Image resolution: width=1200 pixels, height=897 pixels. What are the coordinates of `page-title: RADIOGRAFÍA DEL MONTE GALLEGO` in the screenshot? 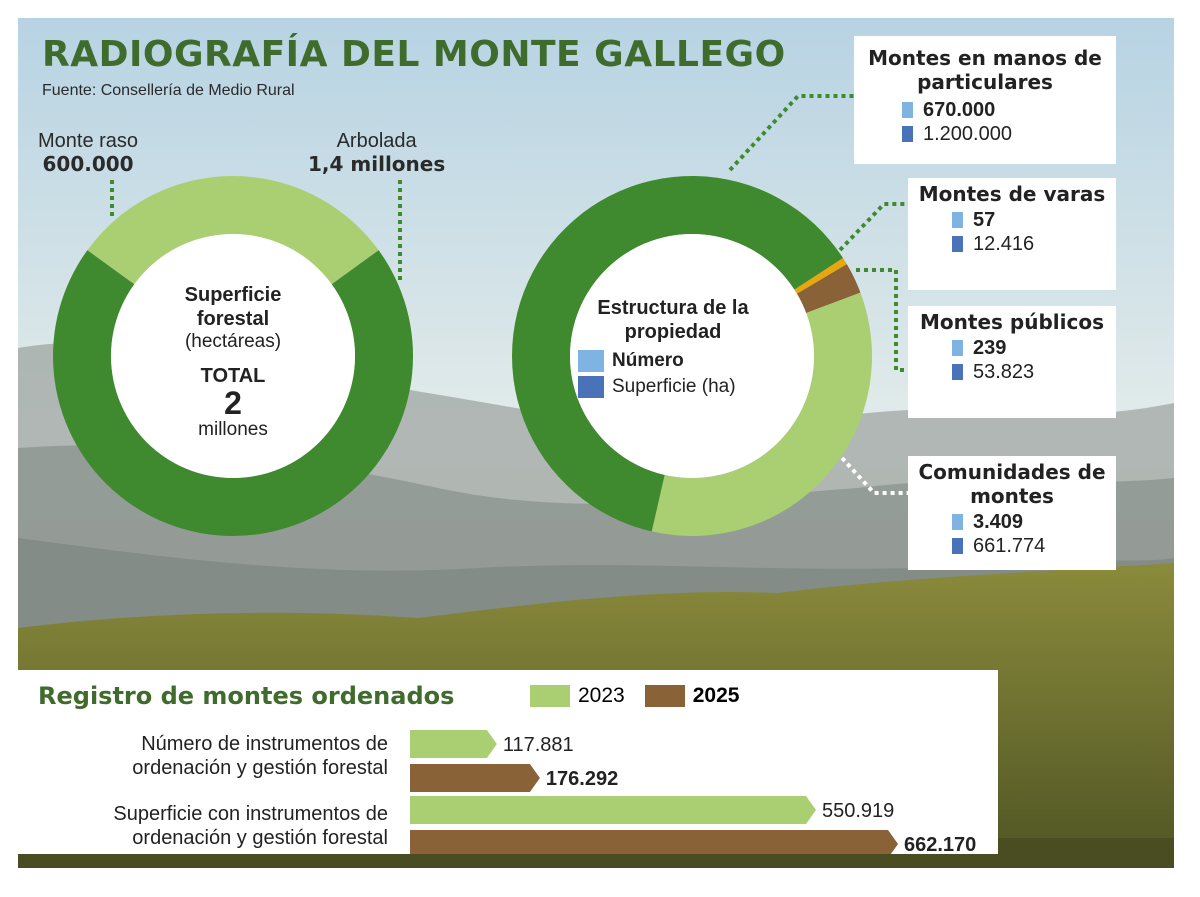 It's located at (414, 54).